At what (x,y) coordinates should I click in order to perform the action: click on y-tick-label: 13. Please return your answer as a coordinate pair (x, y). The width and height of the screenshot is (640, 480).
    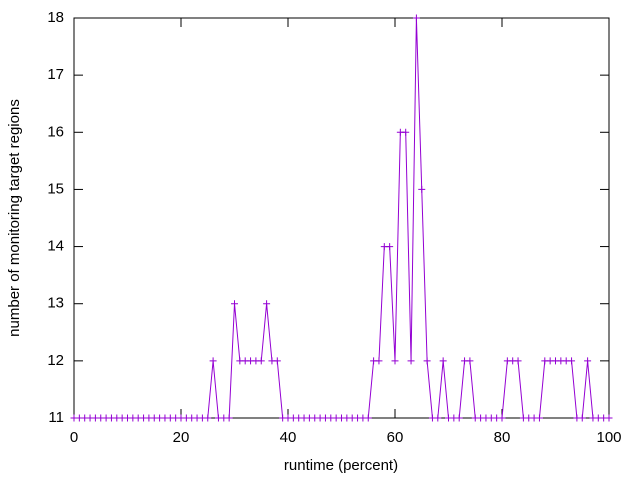
    Looking at the image, I should click on (55, 303).